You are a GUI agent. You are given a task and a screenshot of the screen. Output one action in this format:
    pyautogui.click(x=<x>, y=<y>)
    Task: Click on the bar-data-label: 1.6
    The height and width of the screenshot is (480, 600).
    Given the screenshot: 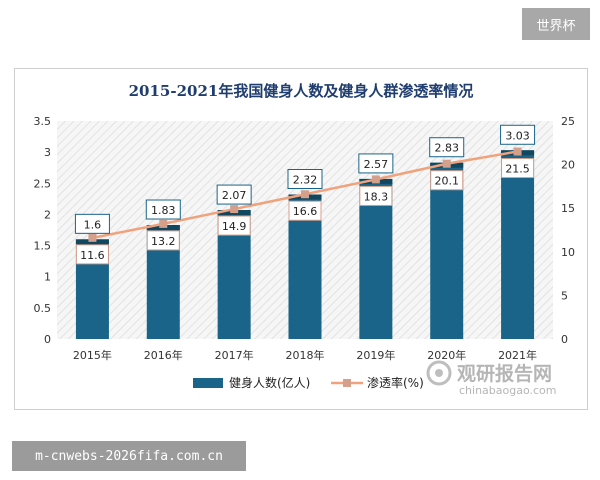 What is the action you would take?
    pyautogui.click(x=93, y=224)
    